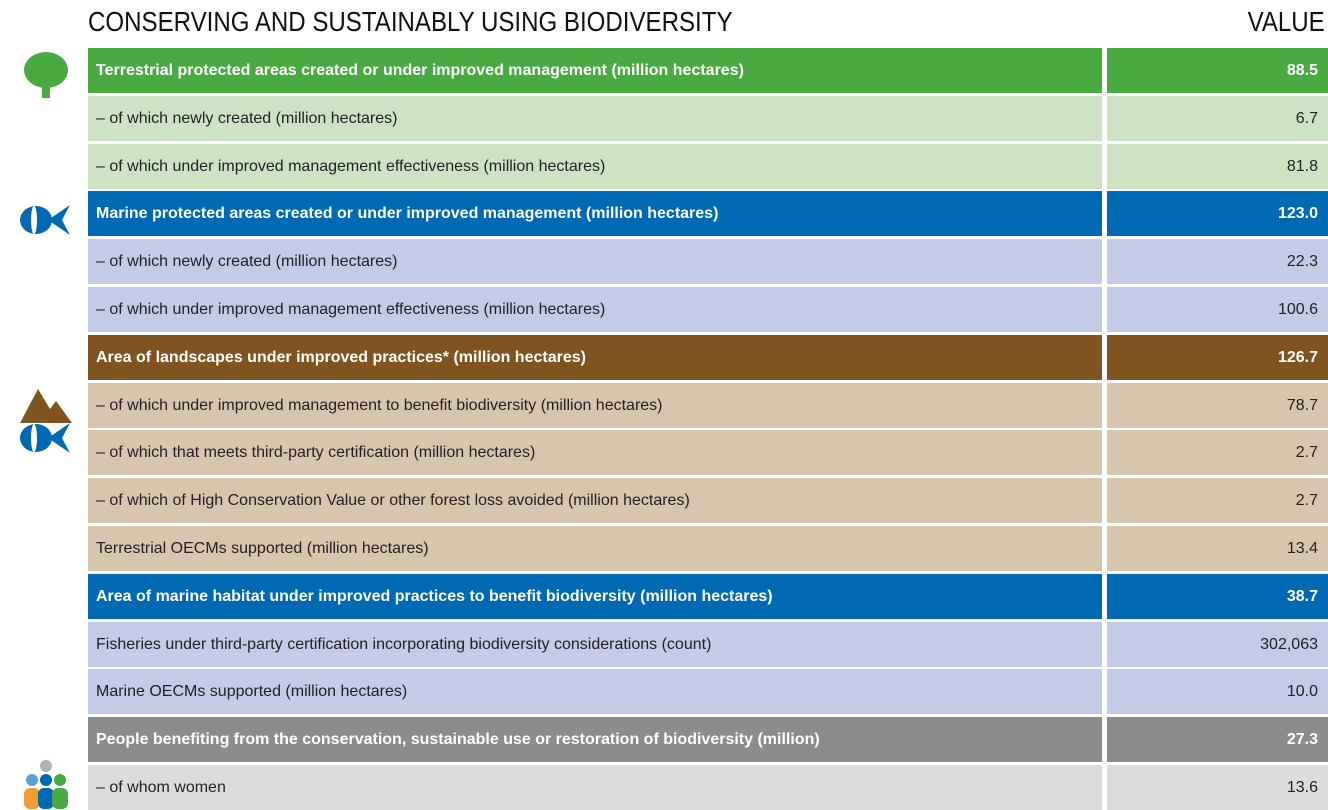 Image resolution: width=1328 pixels, height=810 pixels. Describe the element at coordinates (1286, 21) in the screenshot. I see `value-heading: VALUE` at that location.